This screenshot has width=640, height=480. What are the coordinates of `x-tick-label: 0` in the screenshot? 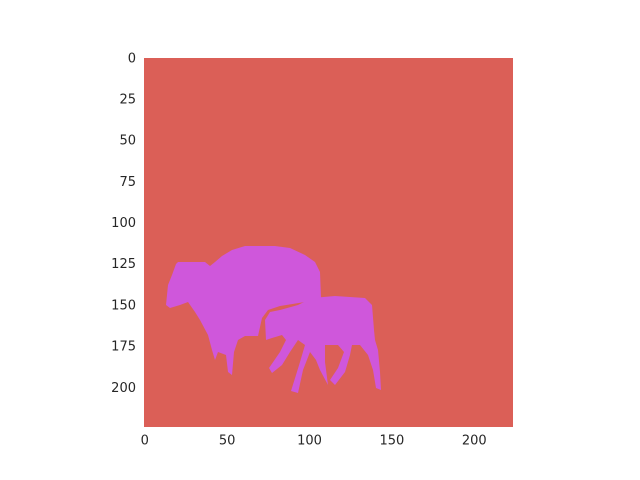 It's located at (145, 441).